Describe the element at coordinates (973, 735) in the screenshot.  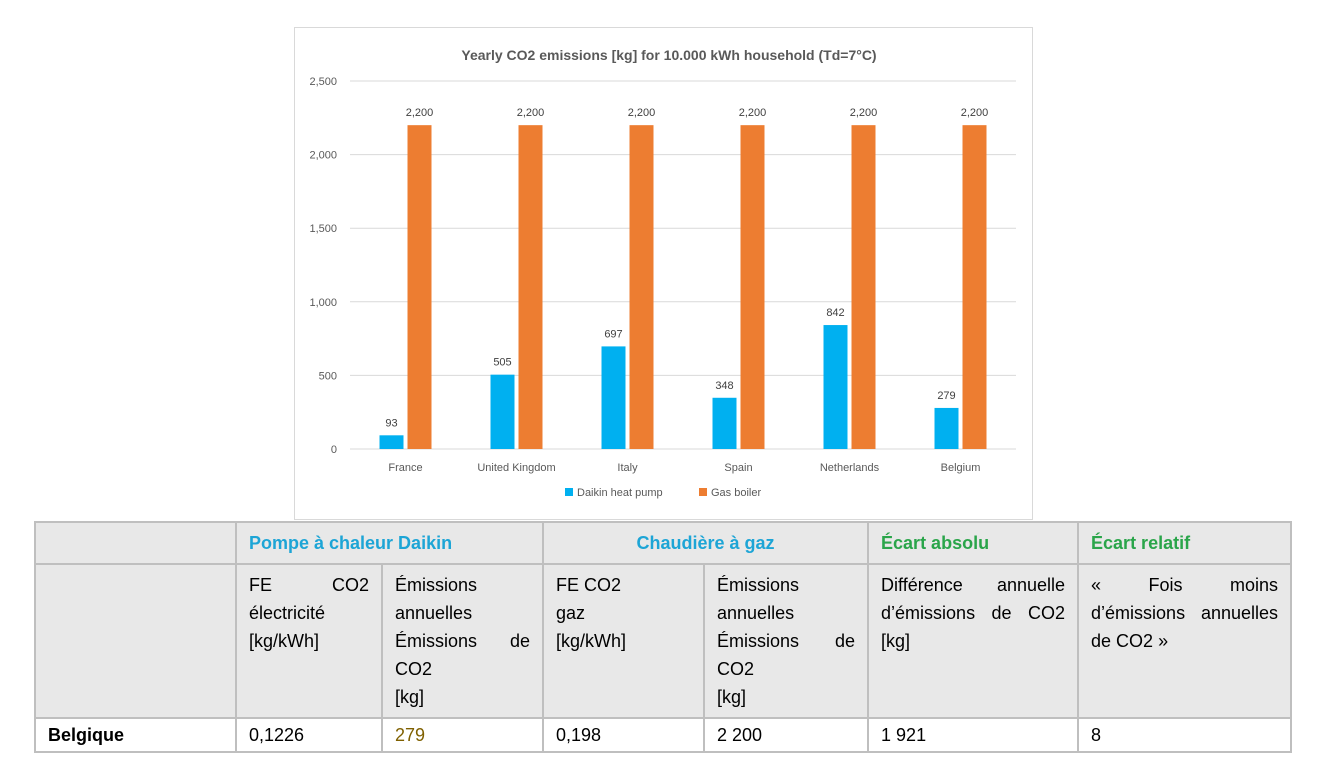
I see `annual-difference-value: 1 921` at that location.